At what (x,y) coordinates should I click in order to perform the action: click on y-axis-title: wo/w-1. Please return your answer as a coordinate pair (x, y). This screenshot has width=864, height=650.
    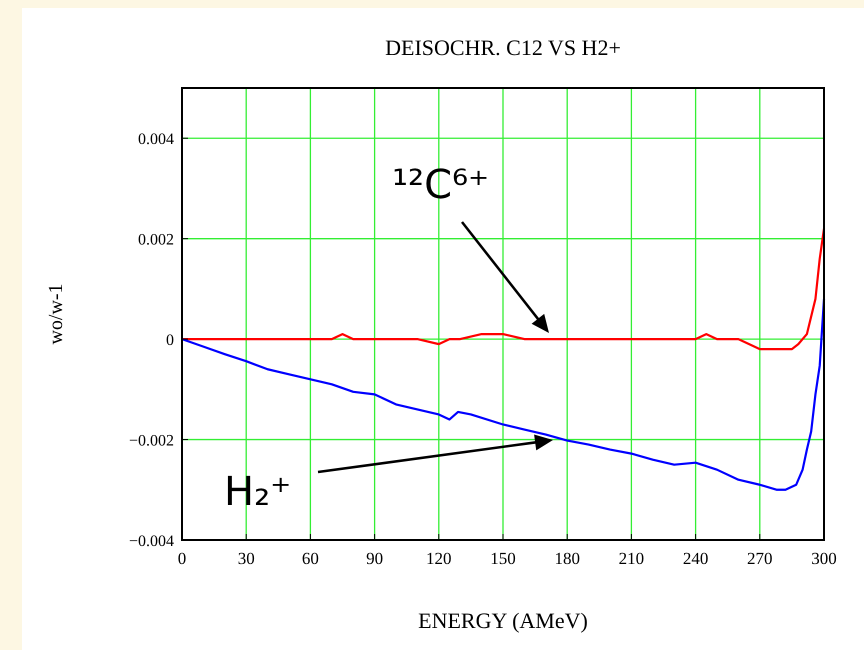
    Looking at the image, I should click on (56, 314).